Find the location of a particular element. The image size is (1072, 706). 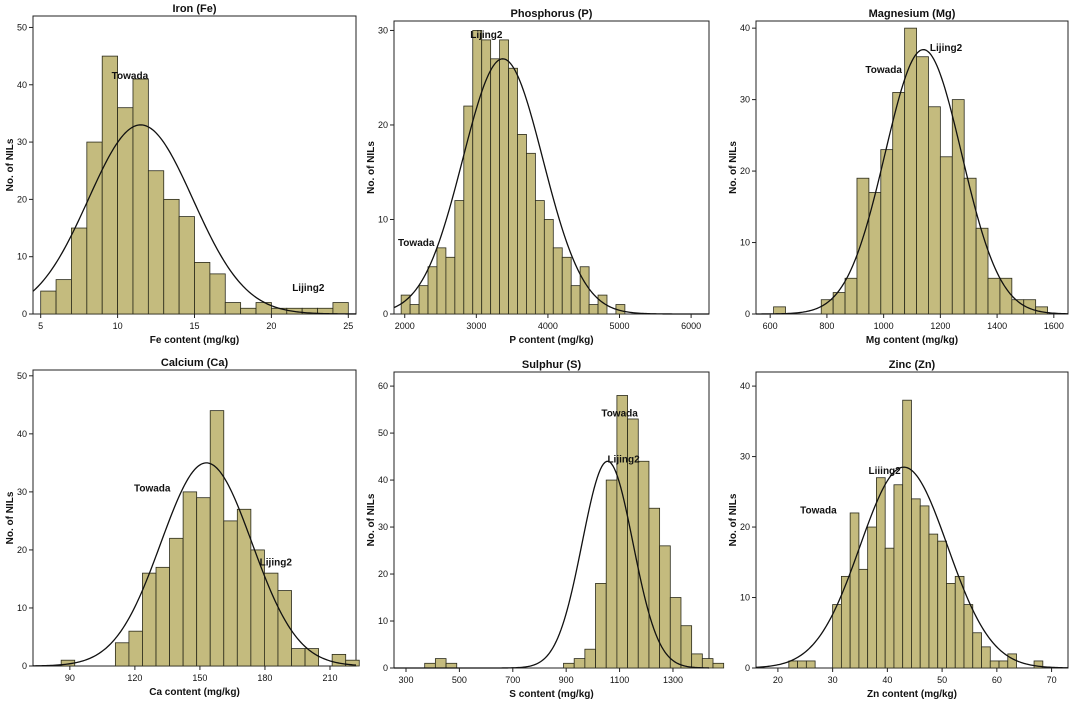

x-tick-label: 70 is located at coordinates (1052, 680).